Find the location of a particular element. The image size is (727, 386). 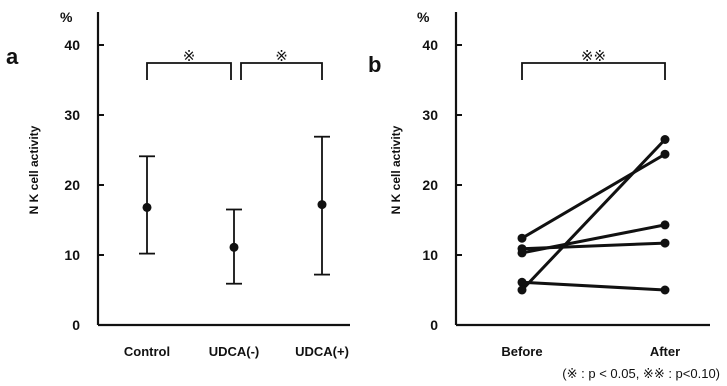

panel-a-y-unit: % is located at coordinates (66, 17).